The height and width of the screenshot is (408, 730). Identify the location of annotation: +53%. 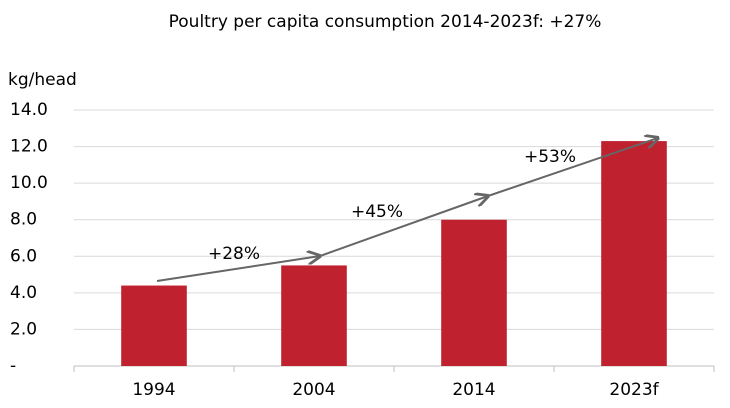
(550, 157).